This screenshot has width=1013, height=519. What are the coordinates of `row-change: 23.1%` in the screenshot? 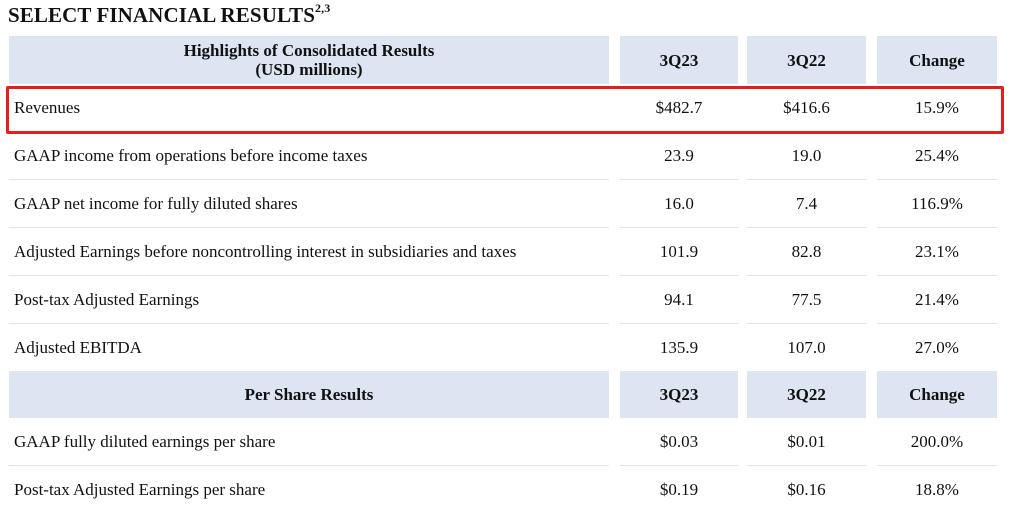 It's located at (937, 252).